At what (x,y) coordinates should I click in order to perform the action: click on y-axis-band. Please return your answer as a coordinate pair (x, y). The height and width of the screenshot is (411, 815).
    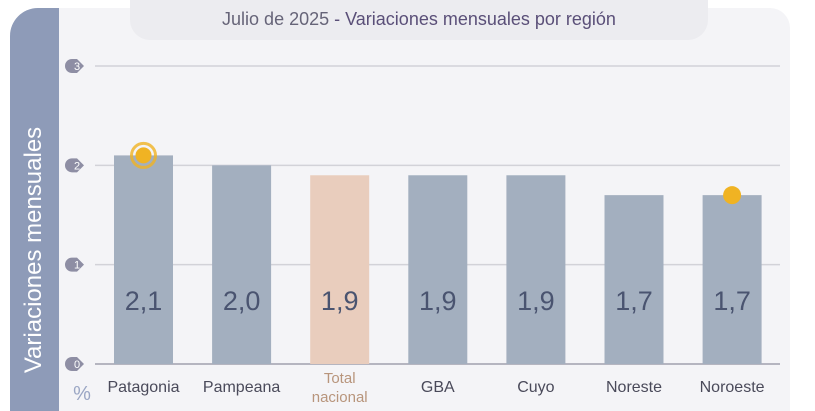
    Looking at the image, I should click on (34, 209).